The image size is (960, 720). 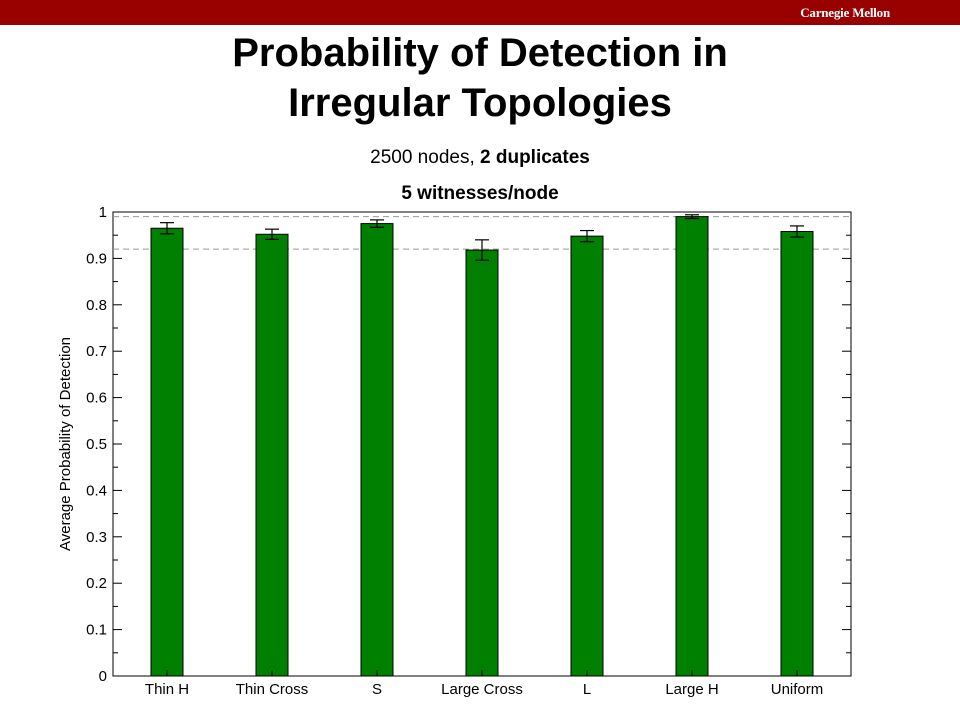 What do you see at coordinates (167, 689) in the screenshot?
I see `x-tick-label: Thin H` at bounding box center [167, 689].